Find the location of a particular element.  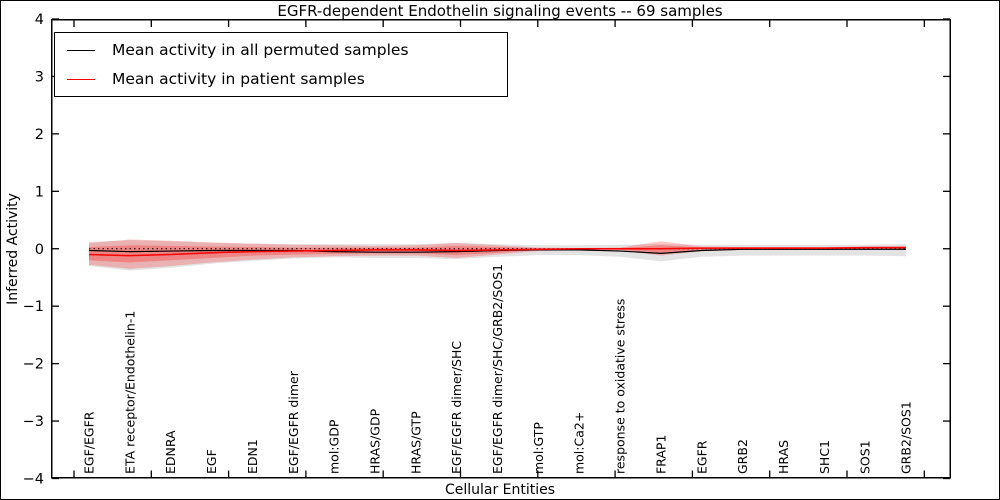

category-label: HRAS/GDP is located at coordinates (374, 441).